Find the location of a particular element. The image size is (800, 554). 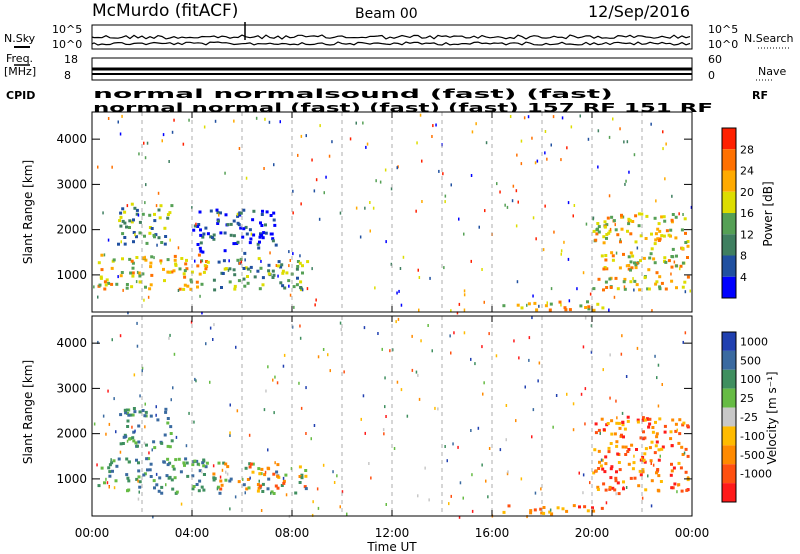

nave-tick-low: 0 is located at coordinates (711, 75).